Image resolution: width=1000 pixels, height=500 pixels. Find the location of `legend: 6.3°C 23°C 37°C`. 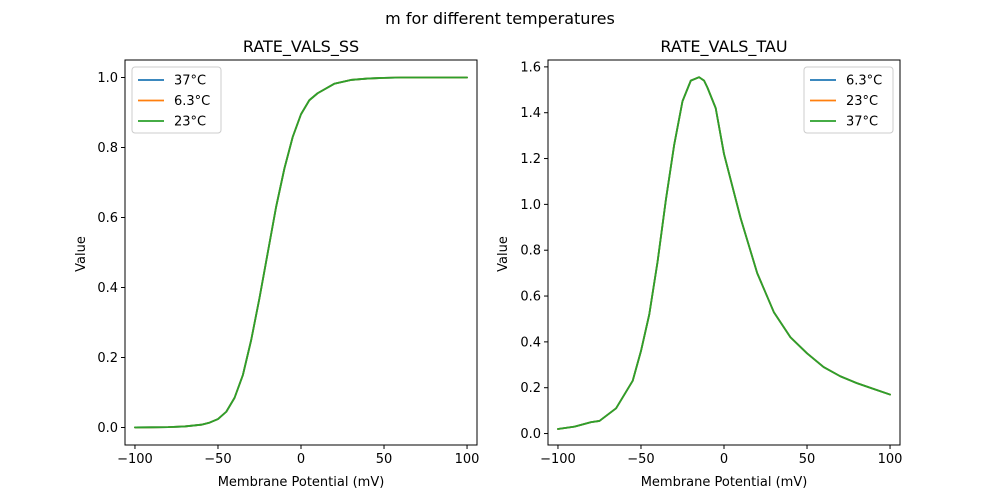

legend: 6.3°C 23°C 37°C is located at coordinates (848, 100).